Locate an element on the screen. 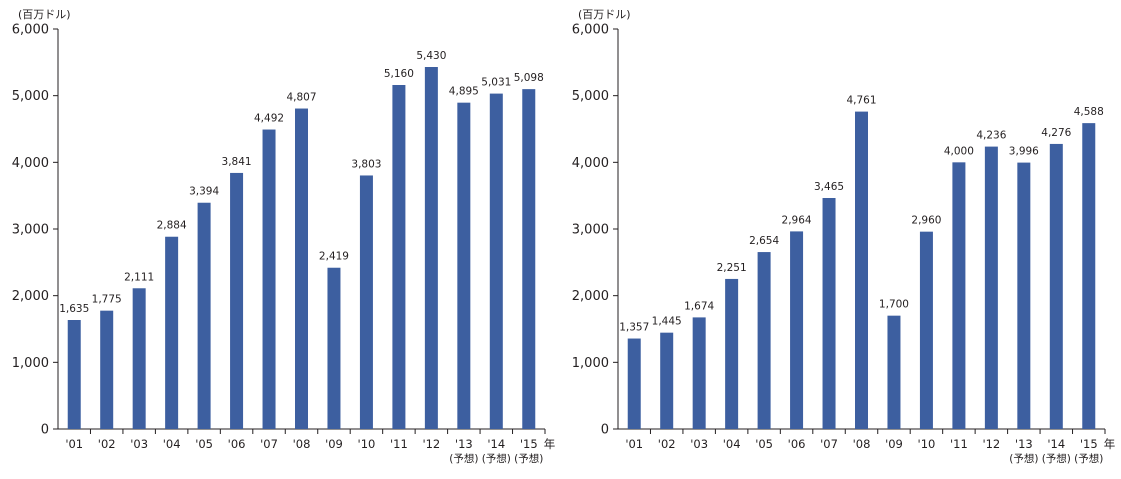  right-value-label: 1,700 is located at coordinates (894, 305).